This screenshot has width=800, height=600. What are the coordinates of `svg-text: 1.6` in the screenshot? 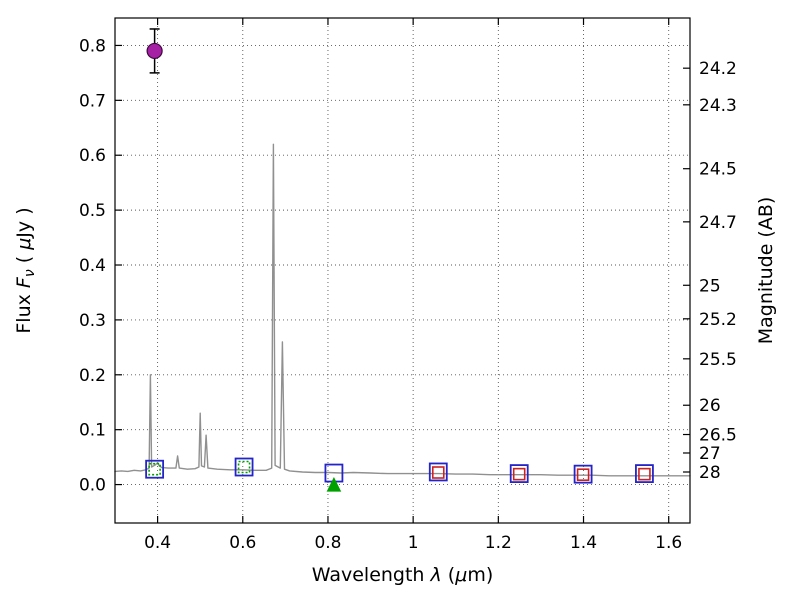 It's located at (668, 543).